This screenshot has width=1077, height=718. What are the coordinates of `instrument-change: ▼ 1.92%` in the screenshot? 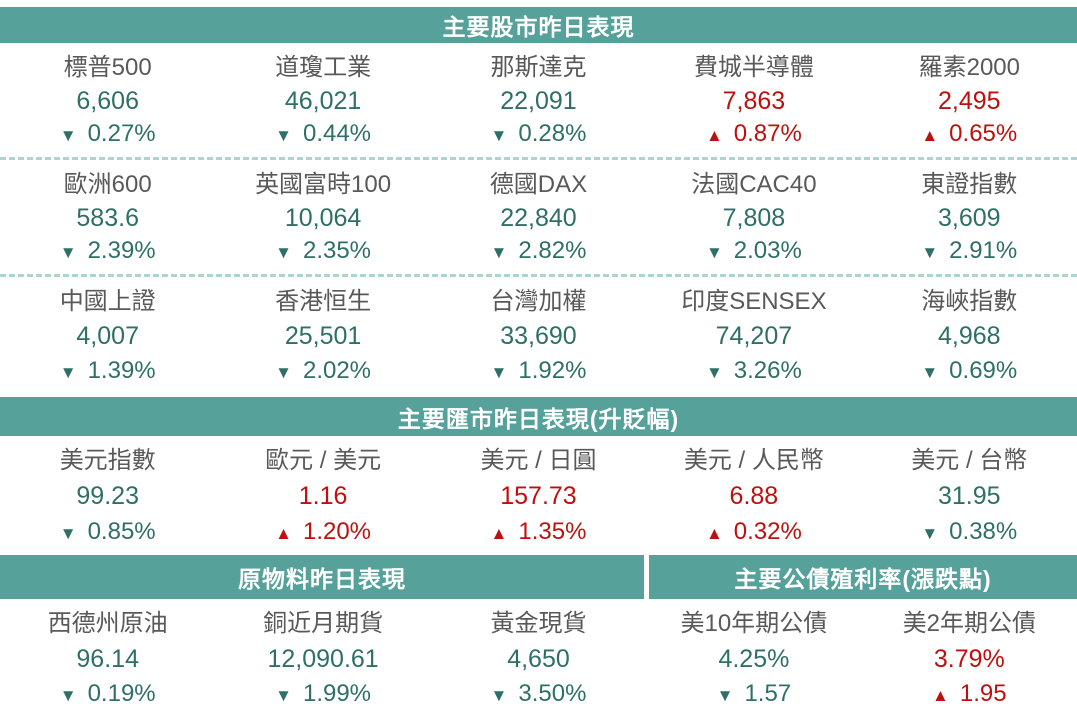 It's located at (539, 371).